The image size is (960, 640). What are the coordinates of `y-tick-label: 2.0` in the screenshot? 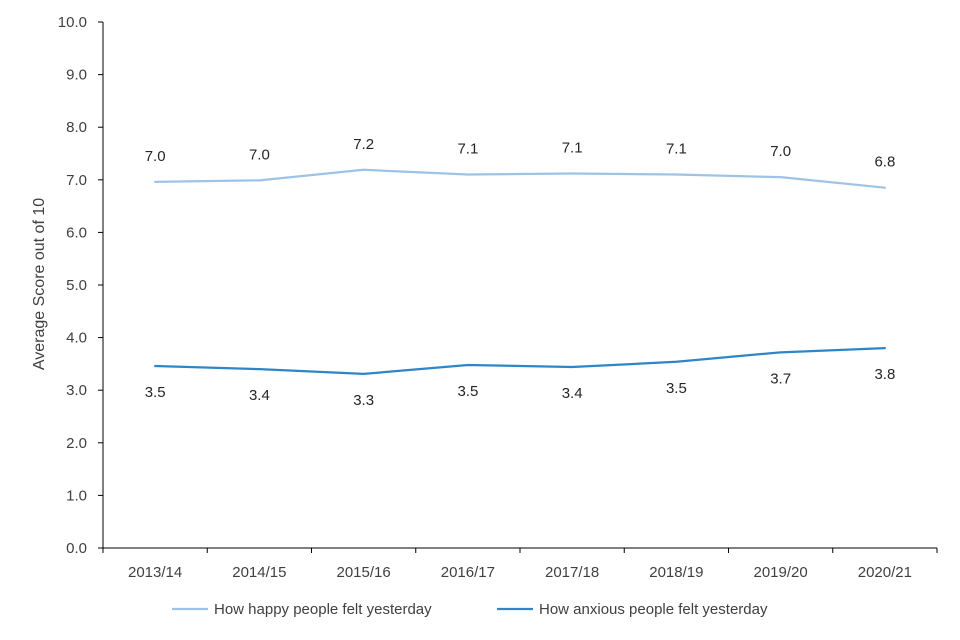 It's located at (76, 443).